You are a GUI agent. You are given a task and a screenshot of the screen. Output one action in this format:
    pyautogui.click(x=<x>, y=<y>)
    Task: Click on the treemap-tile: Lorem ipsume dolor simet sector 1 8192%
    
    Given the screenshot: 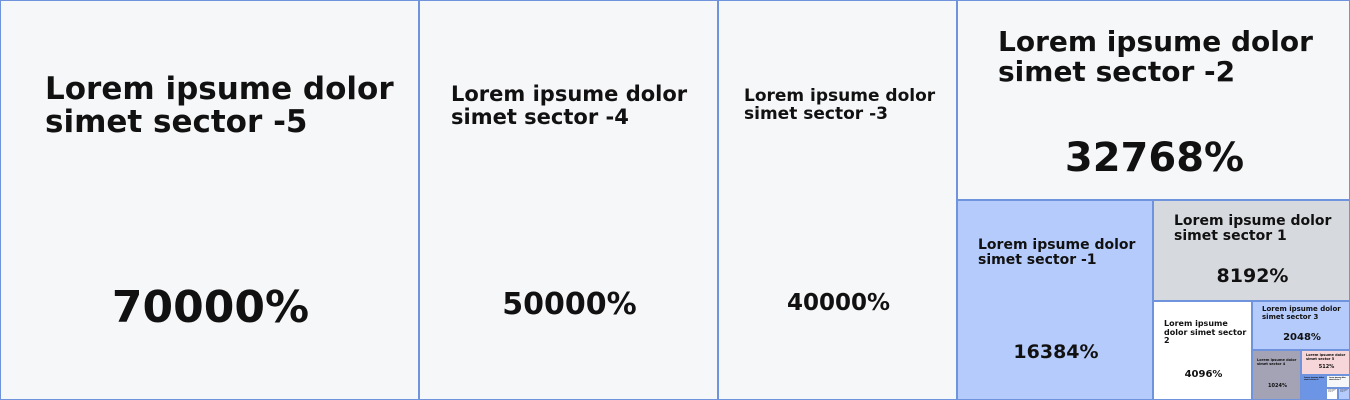 What is the action you would take?
    pyautogui.click(x=1251, y=250)
    